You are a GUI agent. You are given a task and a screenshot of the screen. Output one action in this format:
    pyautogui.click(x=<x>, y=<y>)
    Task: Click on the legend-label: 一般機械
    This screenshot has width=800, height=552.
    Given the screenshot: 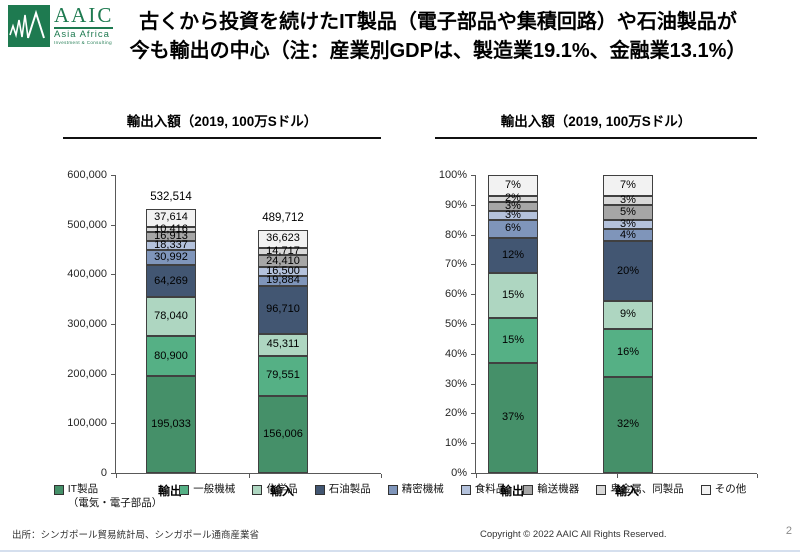 What is the action you would take?
    pyautogui.click(x=214, y=489)
    